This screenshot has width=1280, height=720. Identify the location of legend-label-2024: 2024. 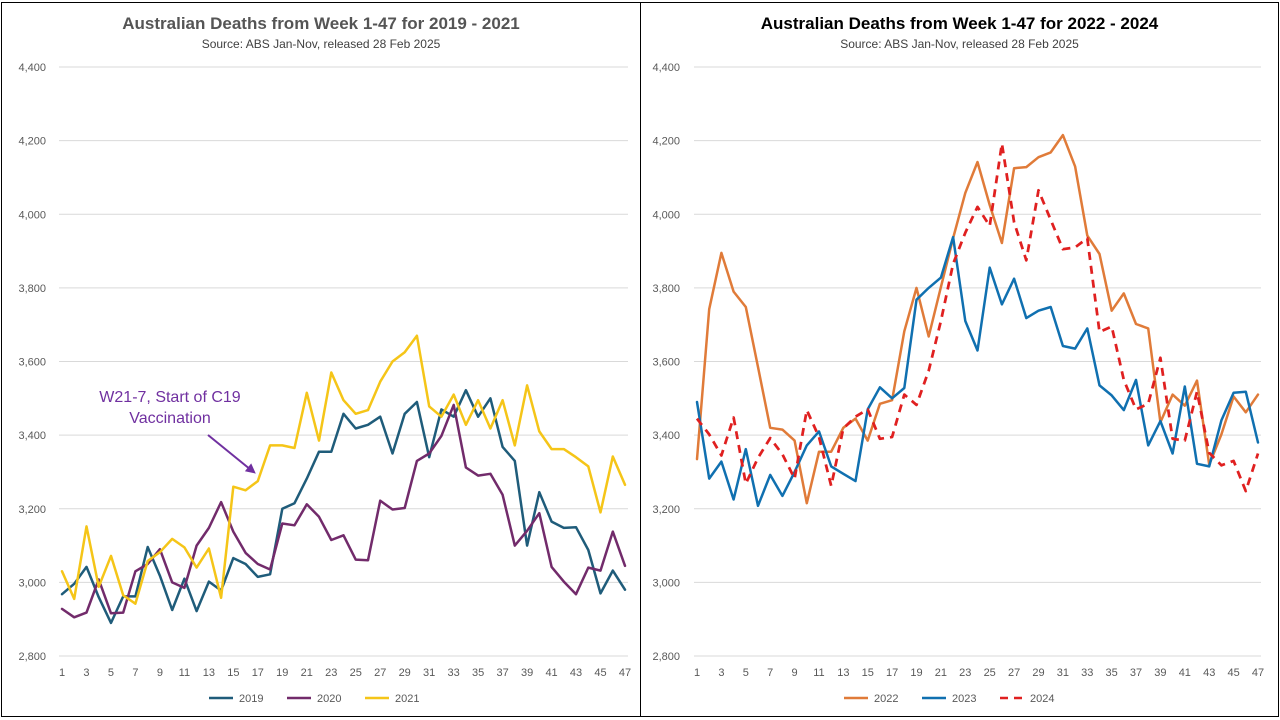
(1042, 699).